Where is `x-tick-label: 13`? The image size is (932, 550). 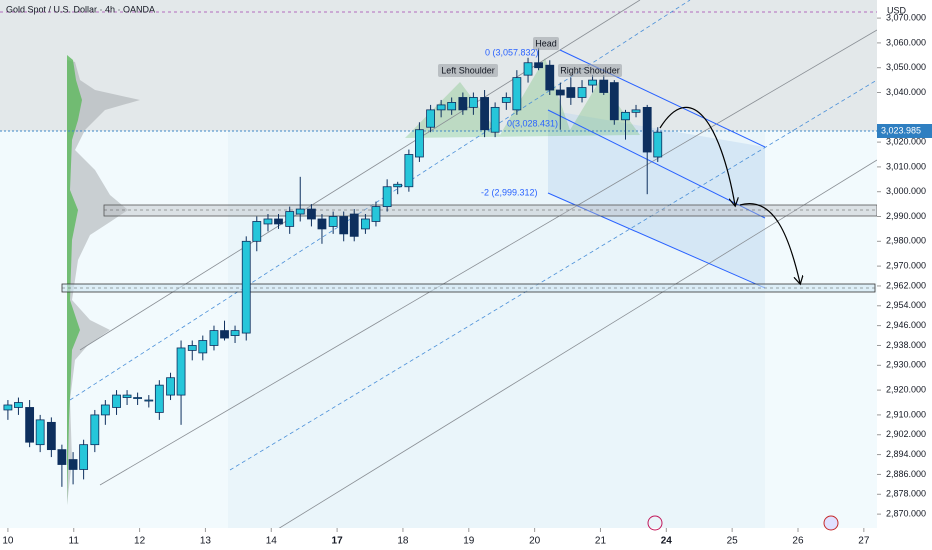 x-tick-label: 13 is located at coordinates (206, 541).